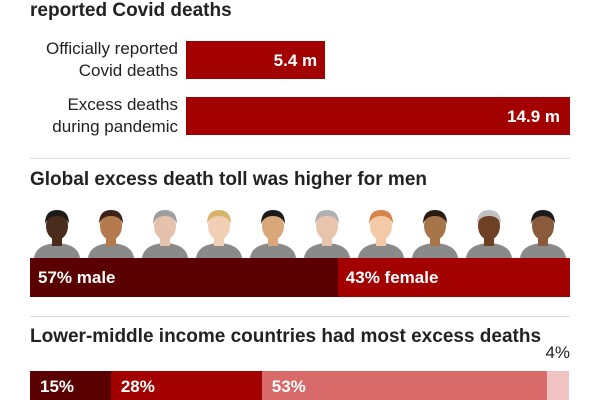 The height and width of the screenshot is (400, 600). What do you see at coordinates (131, 10) in the screenshot?
I see `chart-1-title: reported Covid deaths` at bounding box center [131, 10].